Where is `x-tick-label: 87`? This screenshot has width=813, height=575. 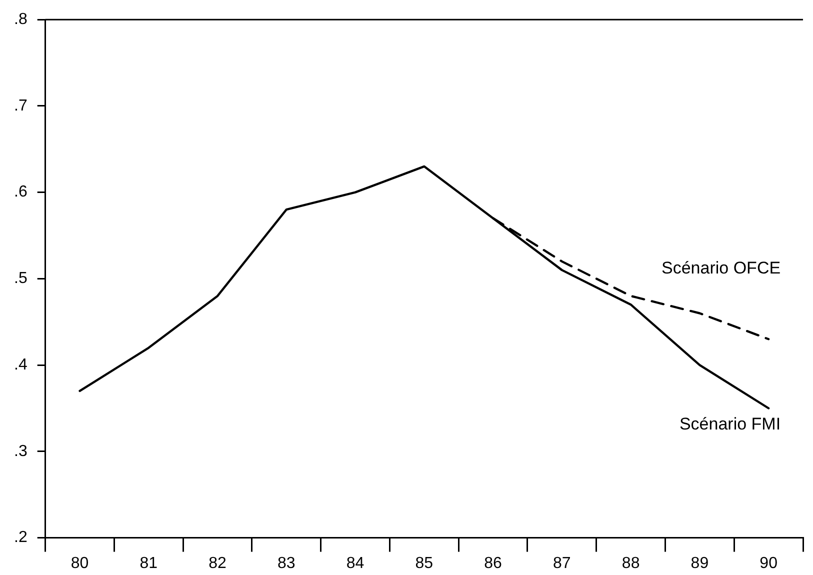 x-tick-label: 87 is located at coordinates (562, 563).